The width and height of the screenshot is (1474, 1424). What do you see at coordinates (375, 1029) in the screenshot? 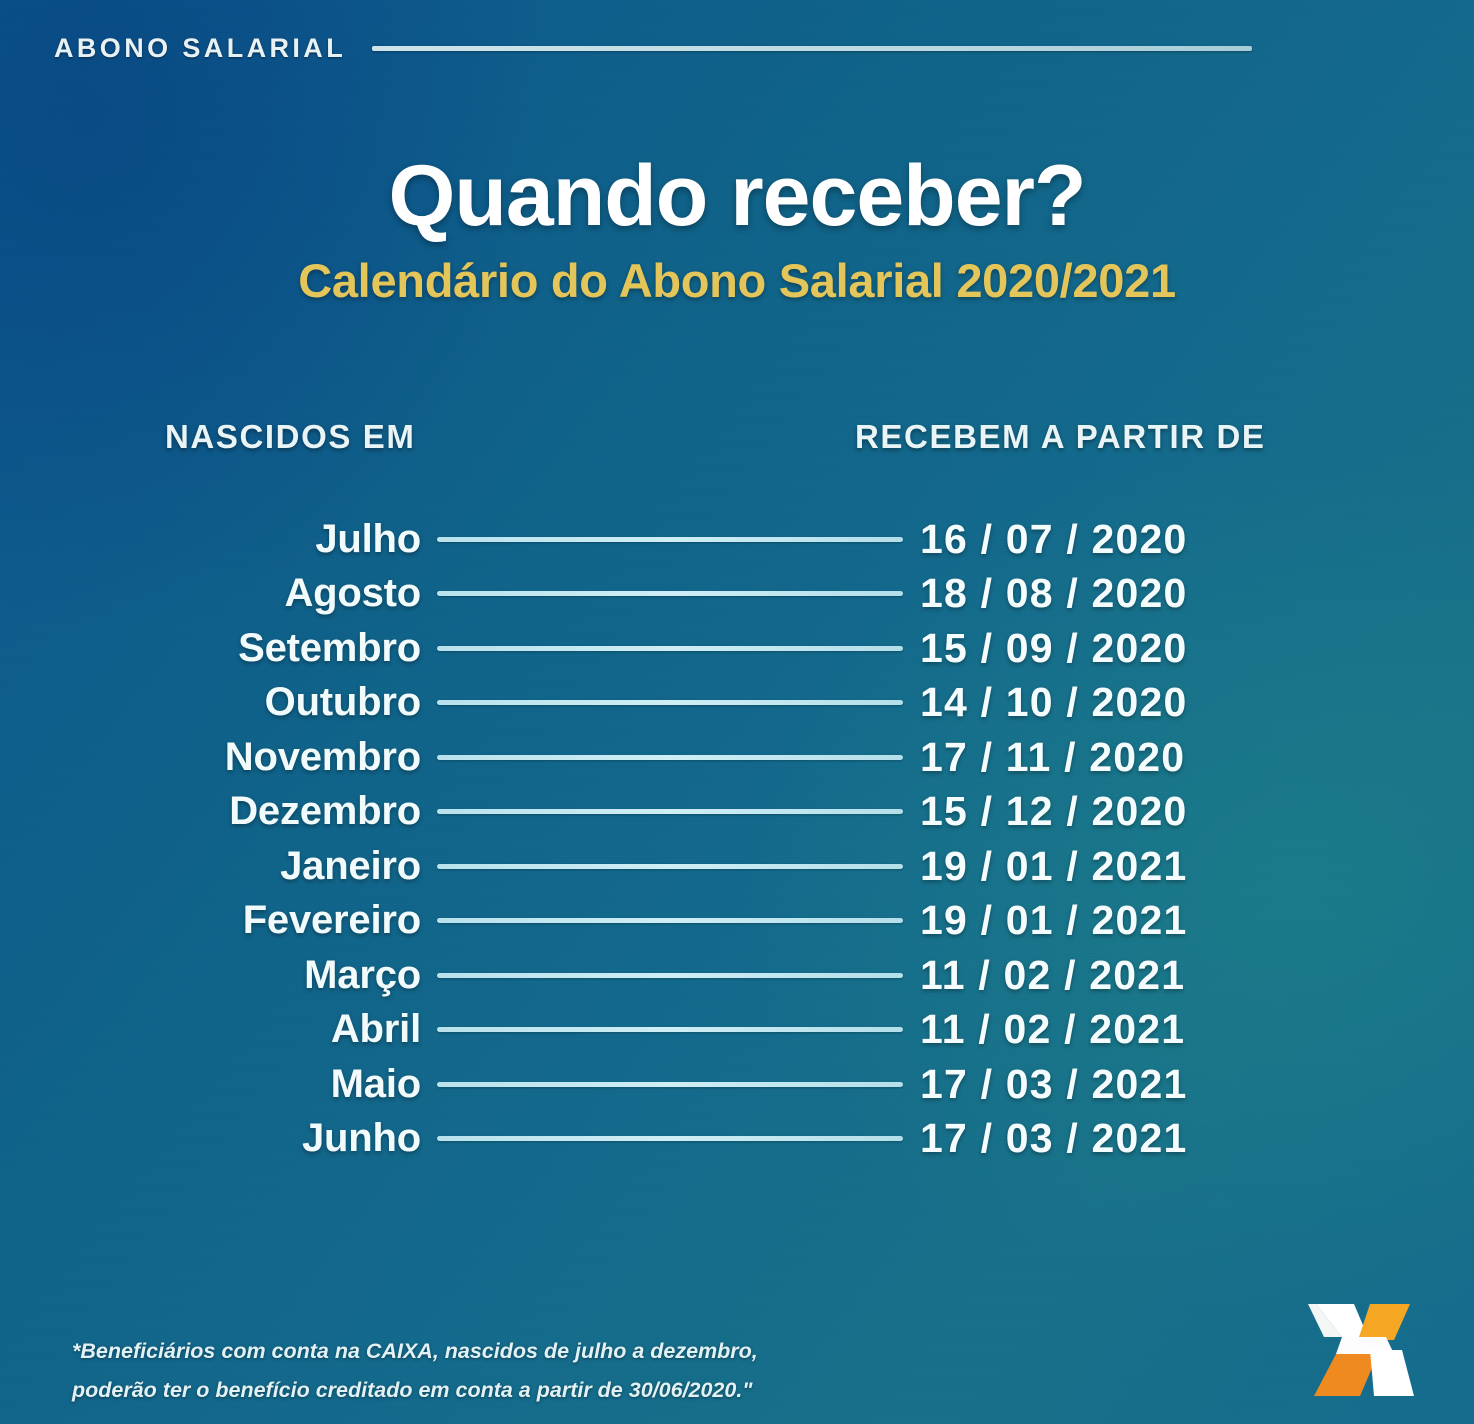
I see `month-label: Abril` at bounding box center [375, 1029].